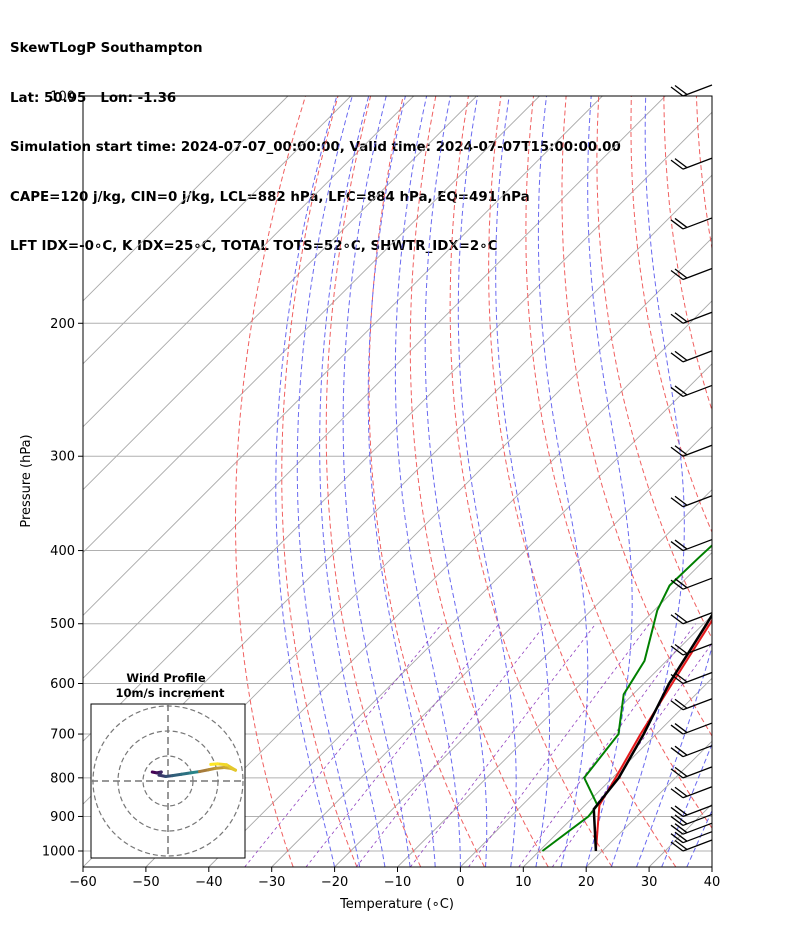 The image size is (794, 937). What do you see at coordinates (460, 882) in the screenshot?
I see `x-tick-label: 0` at bounding box center [460, 882].